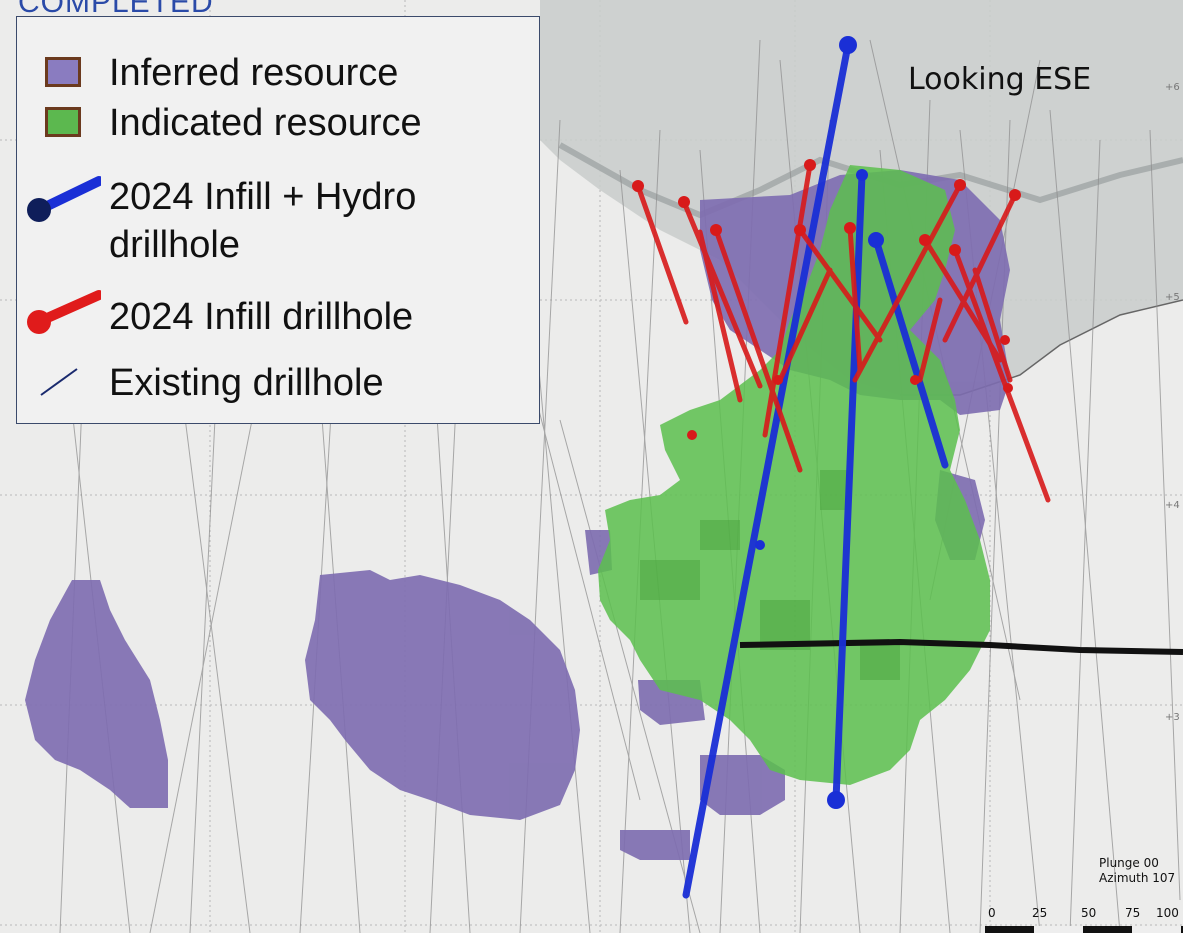  Describe the element at coordinates (1172, 87) in the screenshot. I see `elevation-mark: +6` at that location.